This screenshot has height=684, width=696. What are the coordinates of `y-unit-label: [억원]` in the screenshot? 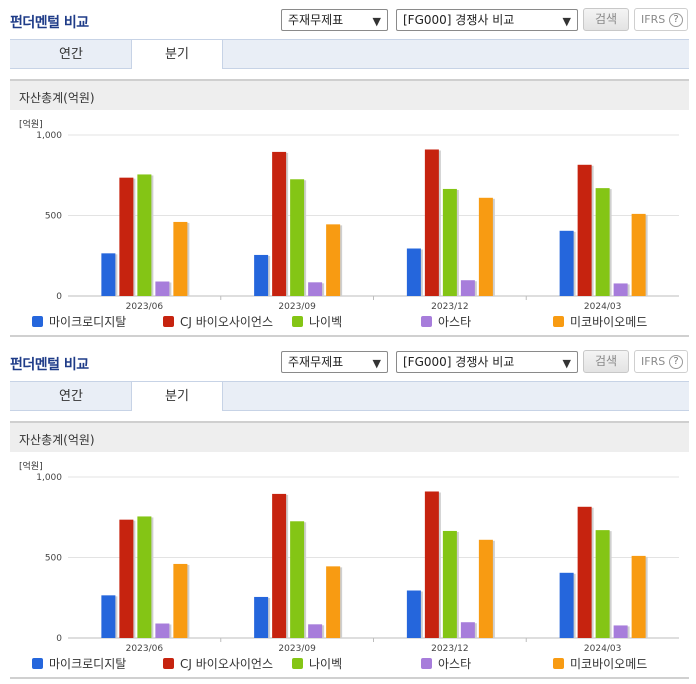 It's located at (31, 467).